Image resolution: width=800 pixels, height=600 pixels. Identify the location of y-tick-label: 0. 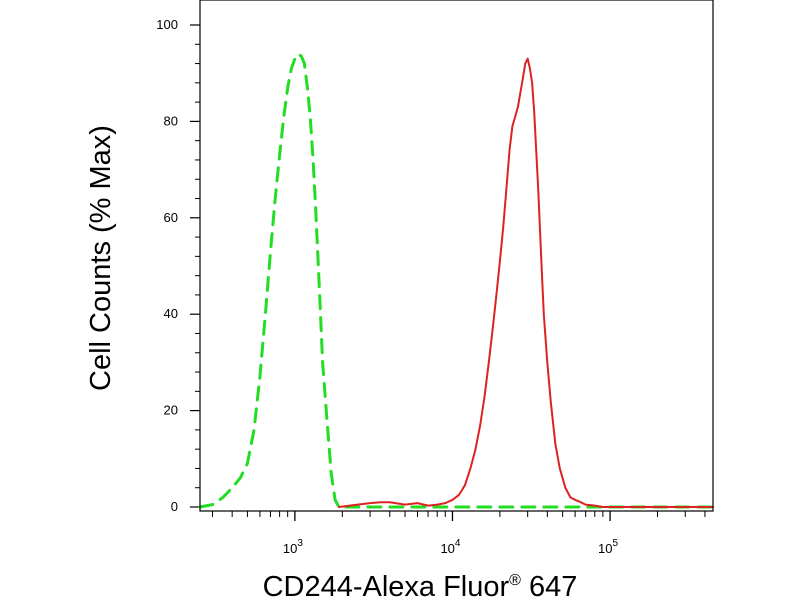
(174, 506).